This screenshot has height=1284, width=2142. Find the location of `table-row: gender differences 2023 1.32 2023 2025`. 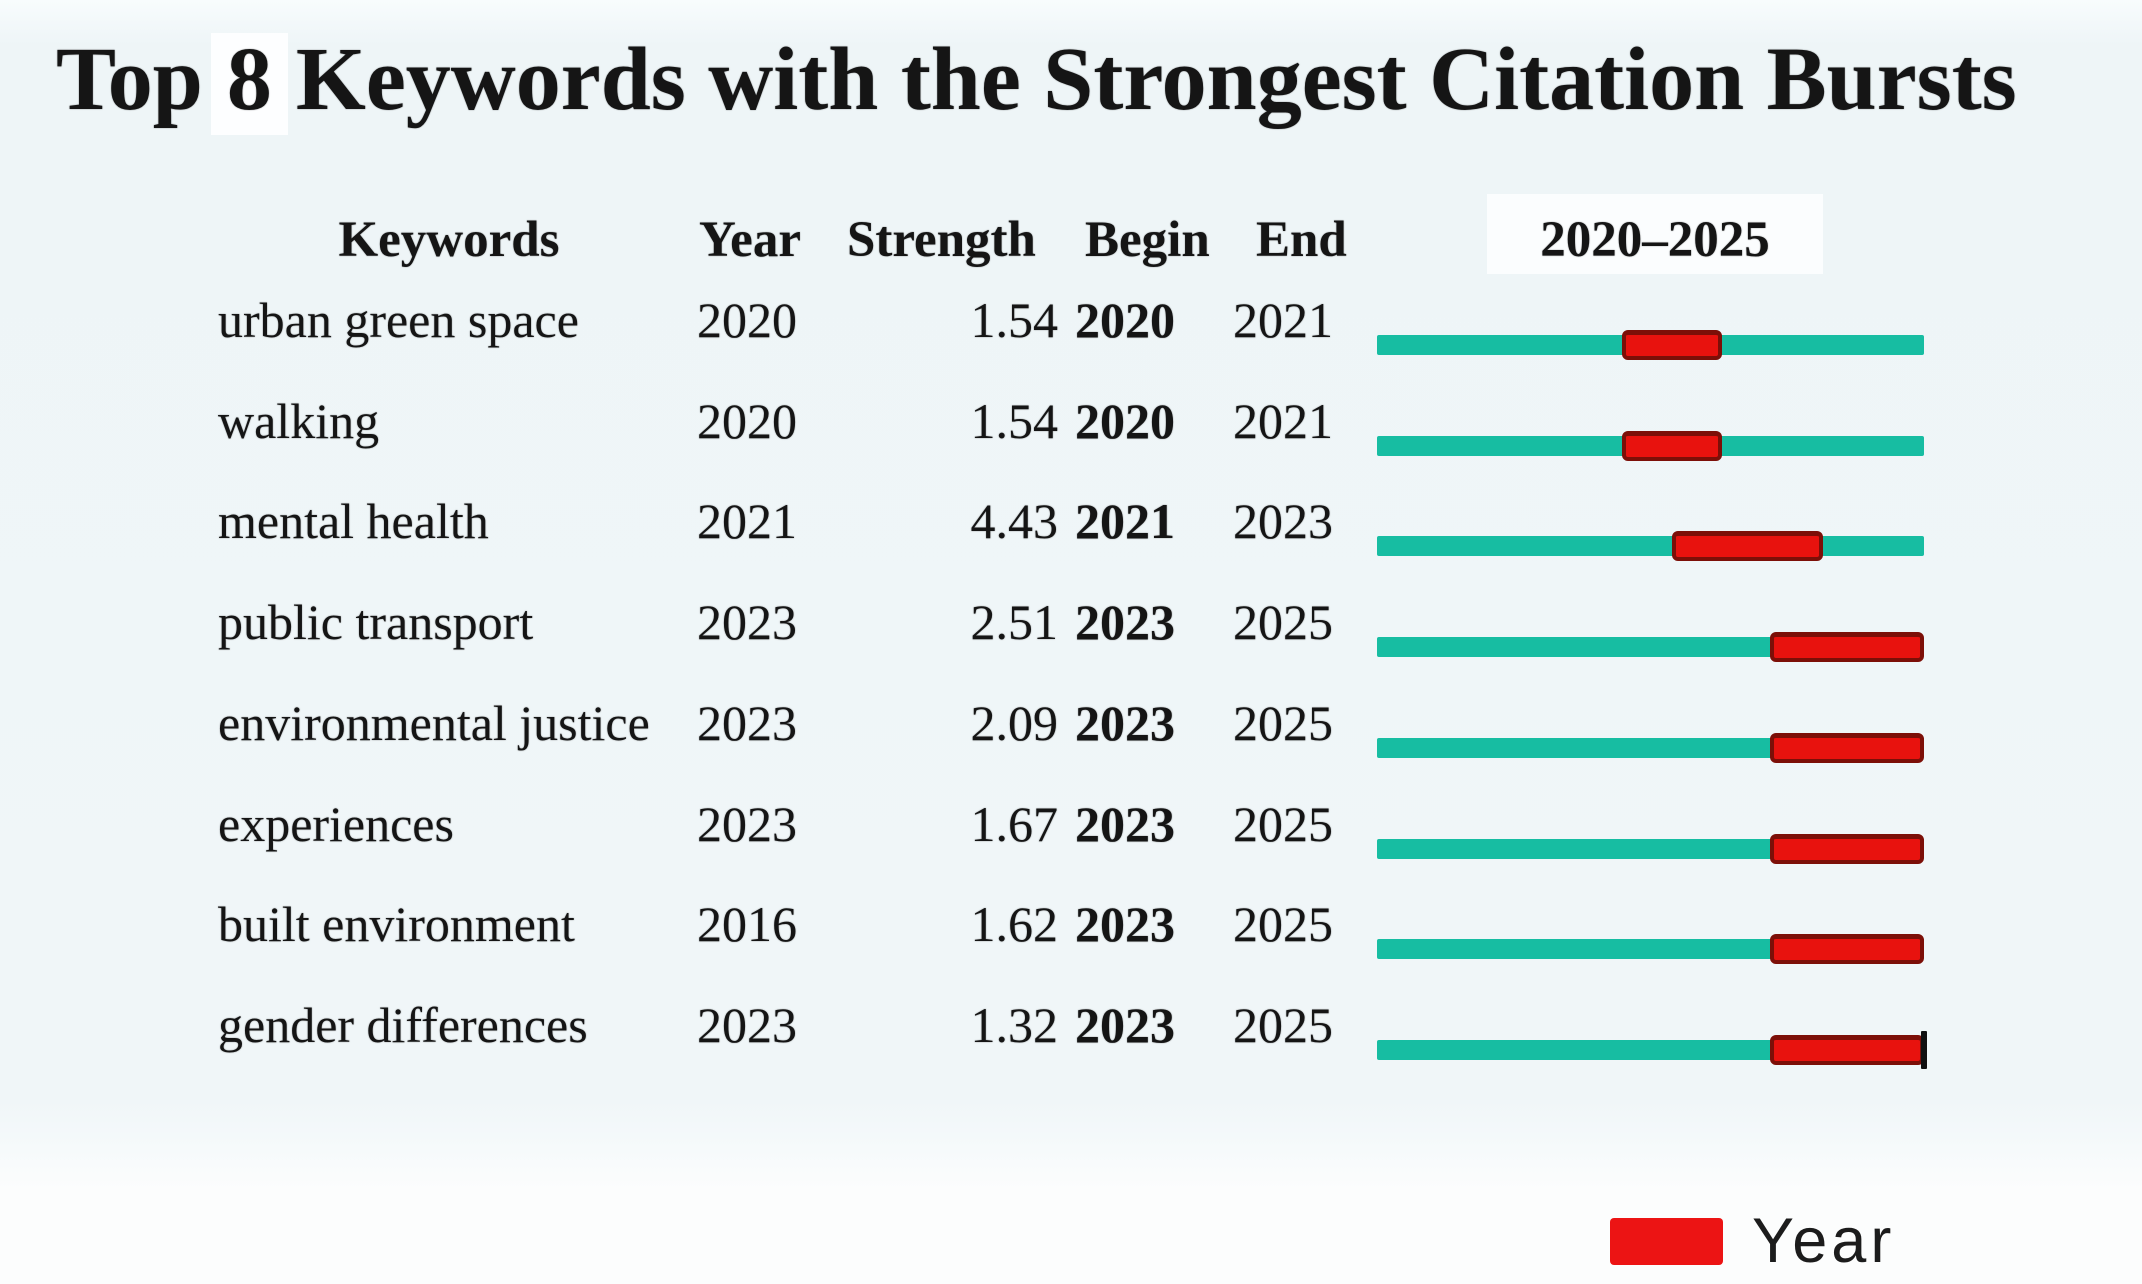

table-row: gender differences 2023 1.32 2023 2025 is located at coordinates (1071, 1025).